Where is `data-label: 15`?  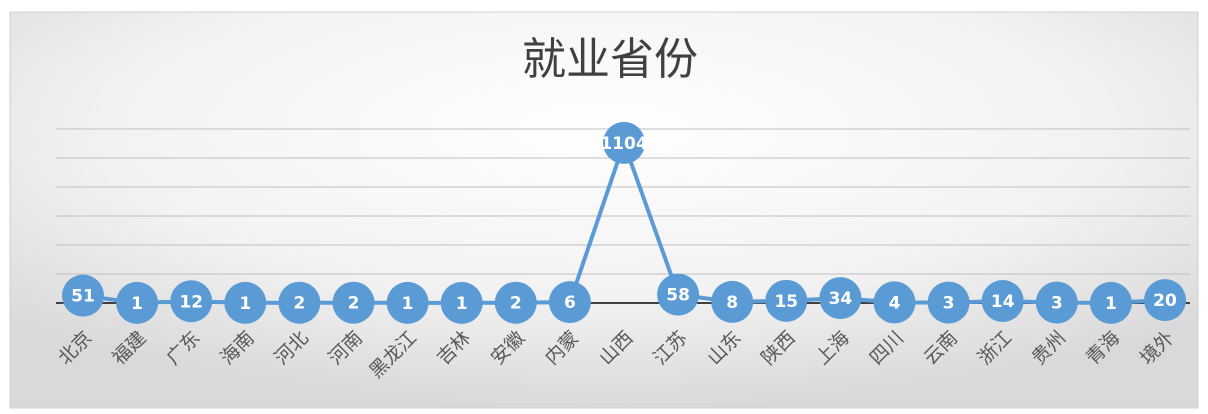
data-label: 15 is located at coordinates (786, 302).